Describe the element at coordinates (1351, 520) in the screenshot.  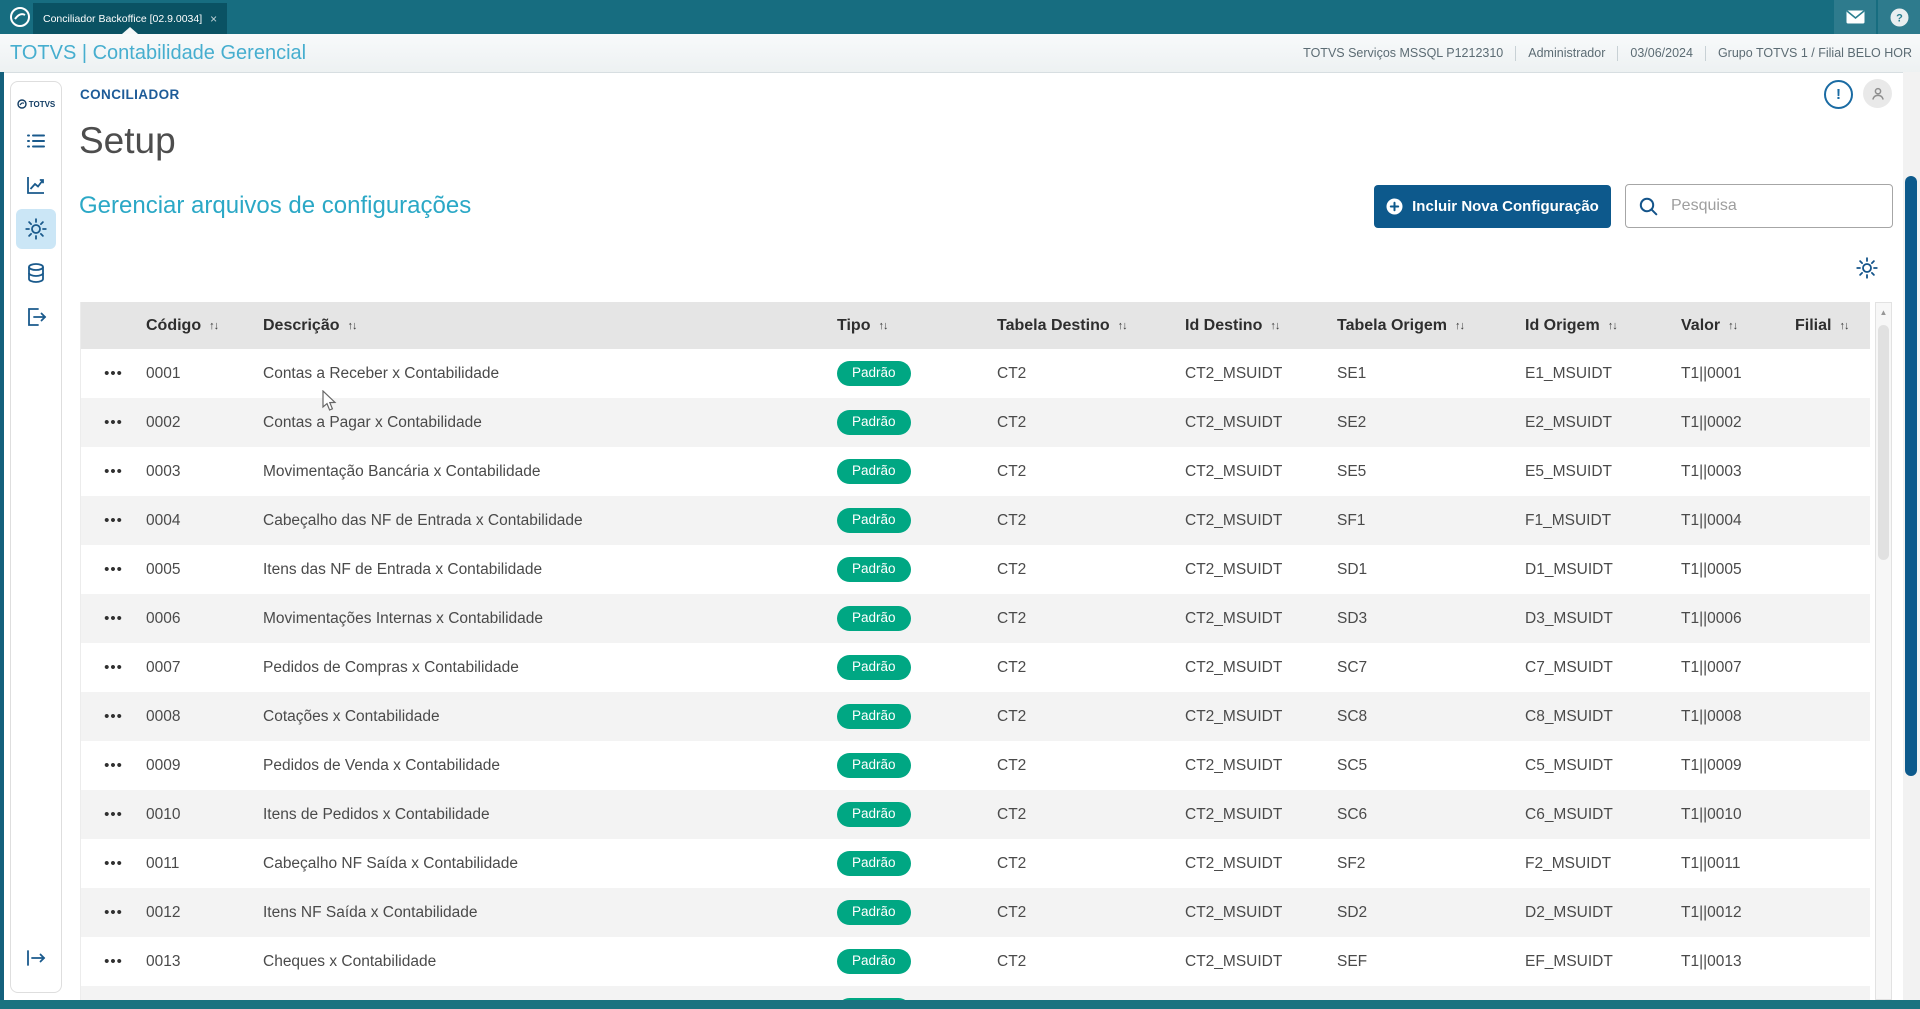
I see `cell-tabela-origem: SF1` at that location.